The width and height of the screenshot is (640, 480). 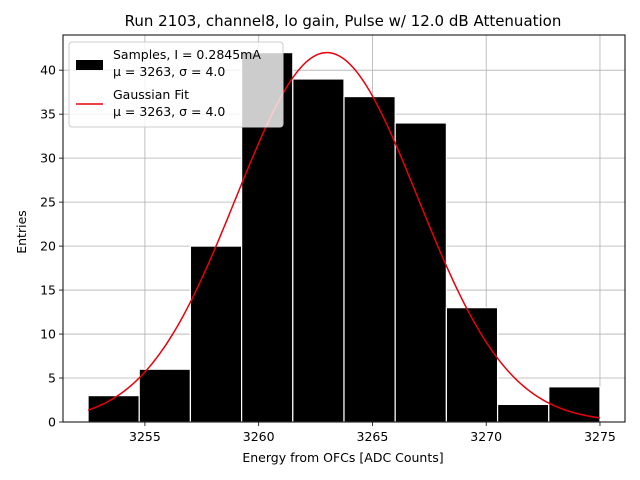 What do you see at coordinates (48, 158) in the screenshot?
I see `y-tick-label: 30` at bounding box center [48, 158].